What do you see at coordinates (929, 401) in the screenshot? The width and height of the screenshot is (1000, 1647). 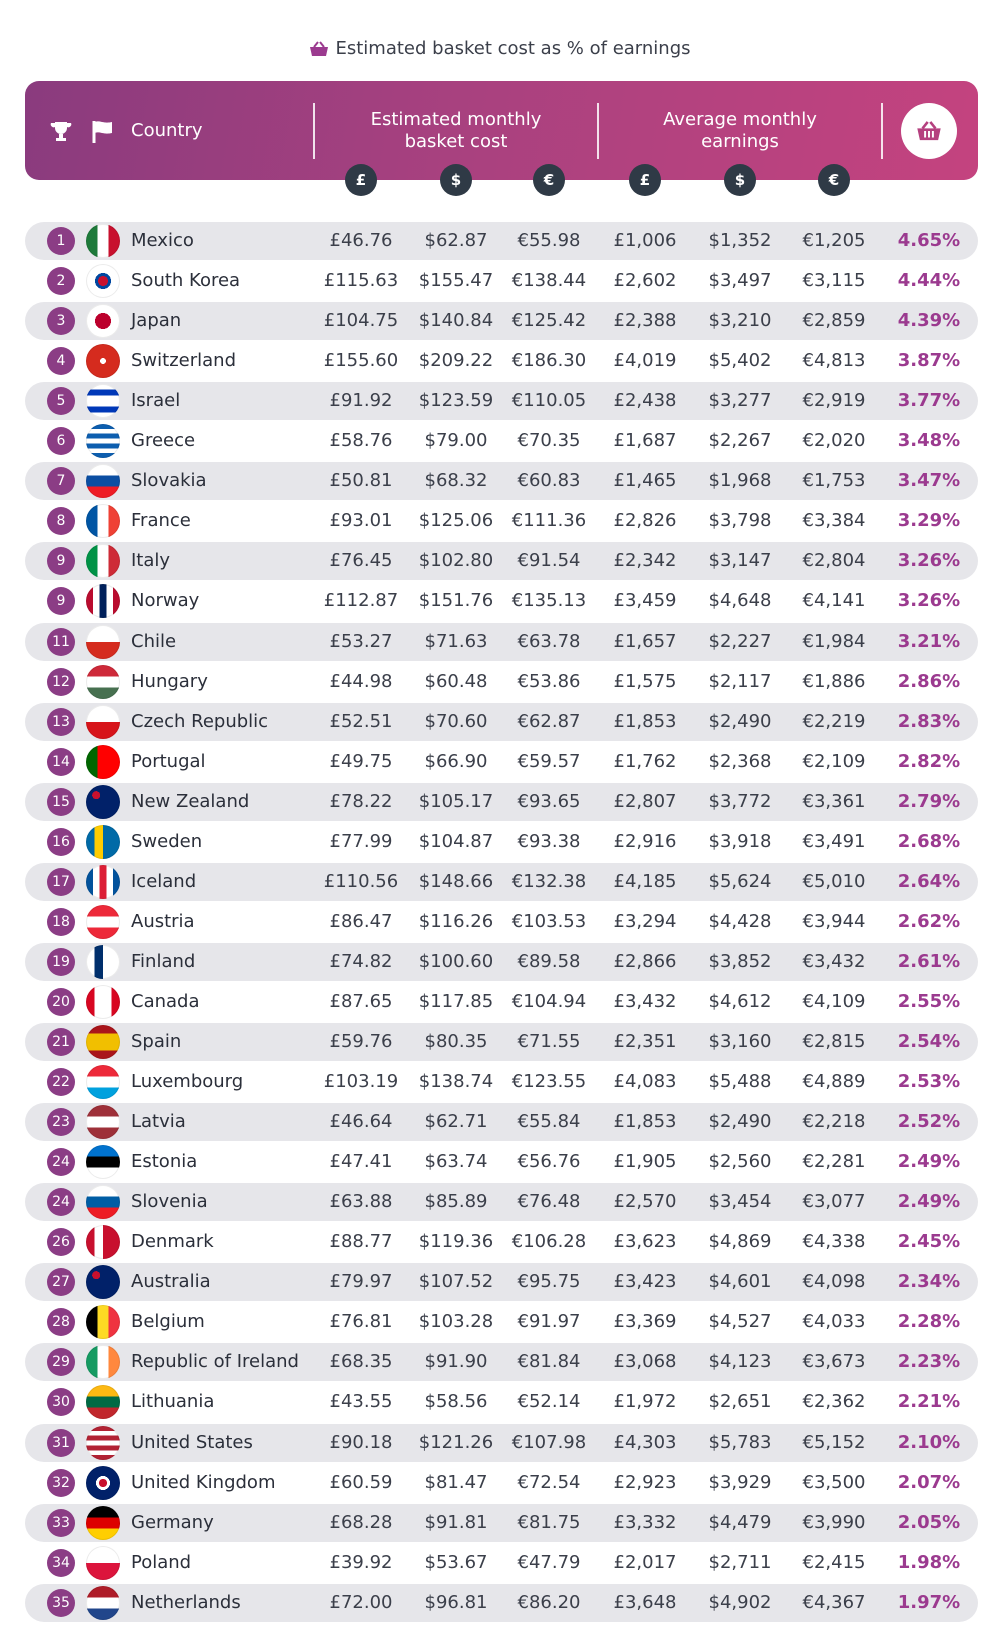 I see `percent-cell: 3.77%` at bounding box center [929, 401].